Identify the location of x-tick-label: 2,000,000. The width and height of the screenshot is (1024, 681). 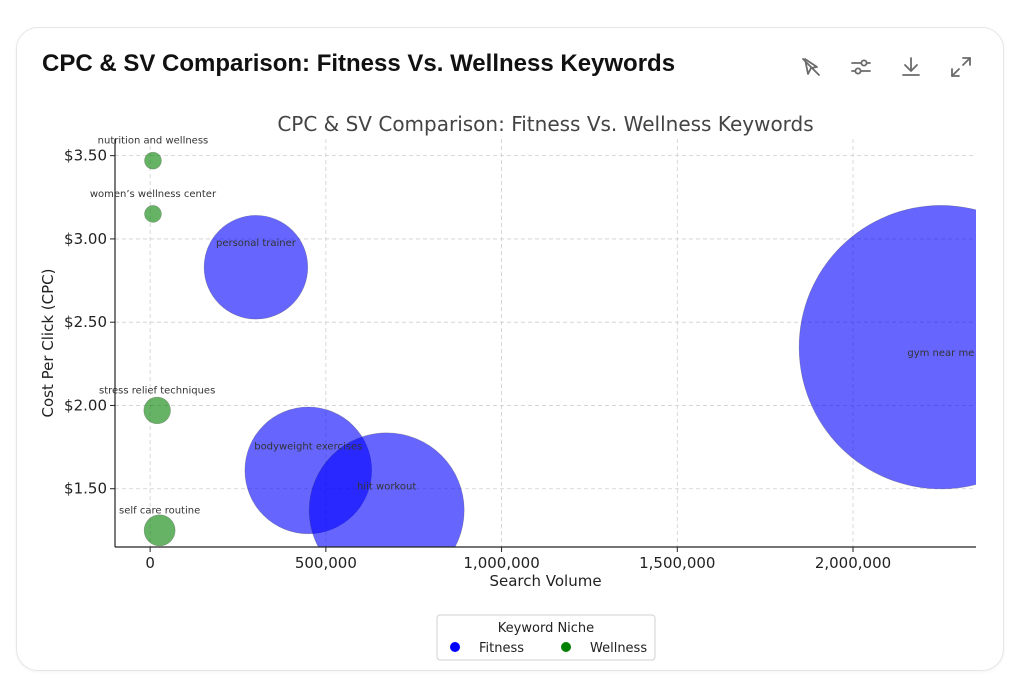
(853, 563).